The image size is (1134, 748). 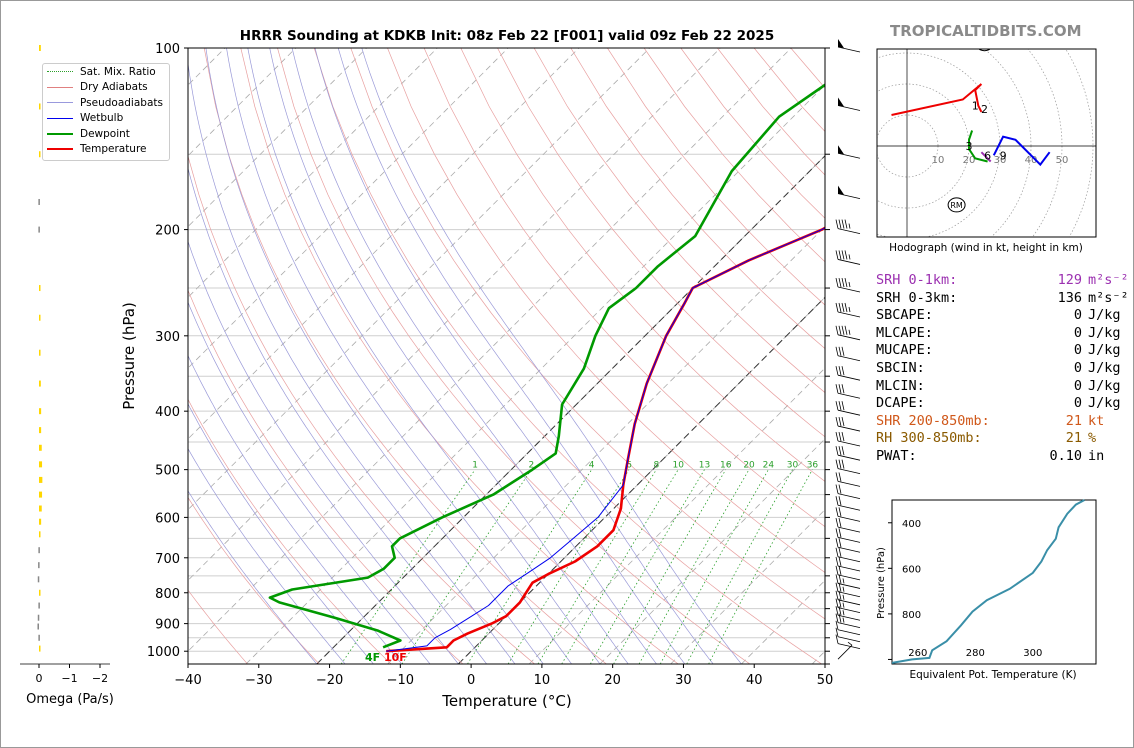 What do you see at coordinates (167, 518) in the screenshot?
I see `y-tick-label: 600` at bounding box center [167, 518].